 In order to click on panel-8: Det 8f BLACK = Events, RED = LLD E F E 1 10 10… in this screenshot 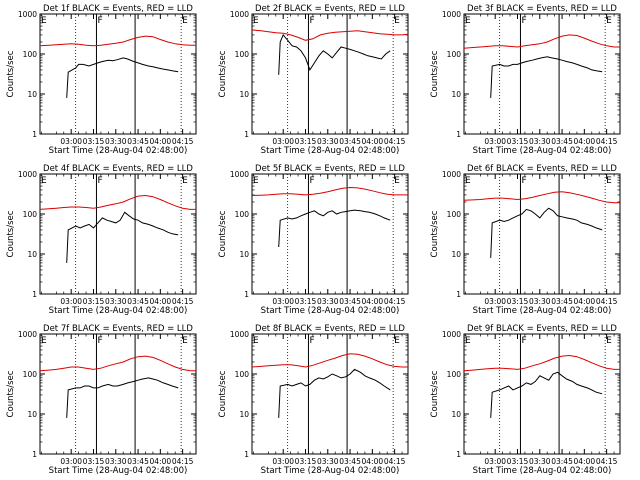, I will do `click(313, 400)`.